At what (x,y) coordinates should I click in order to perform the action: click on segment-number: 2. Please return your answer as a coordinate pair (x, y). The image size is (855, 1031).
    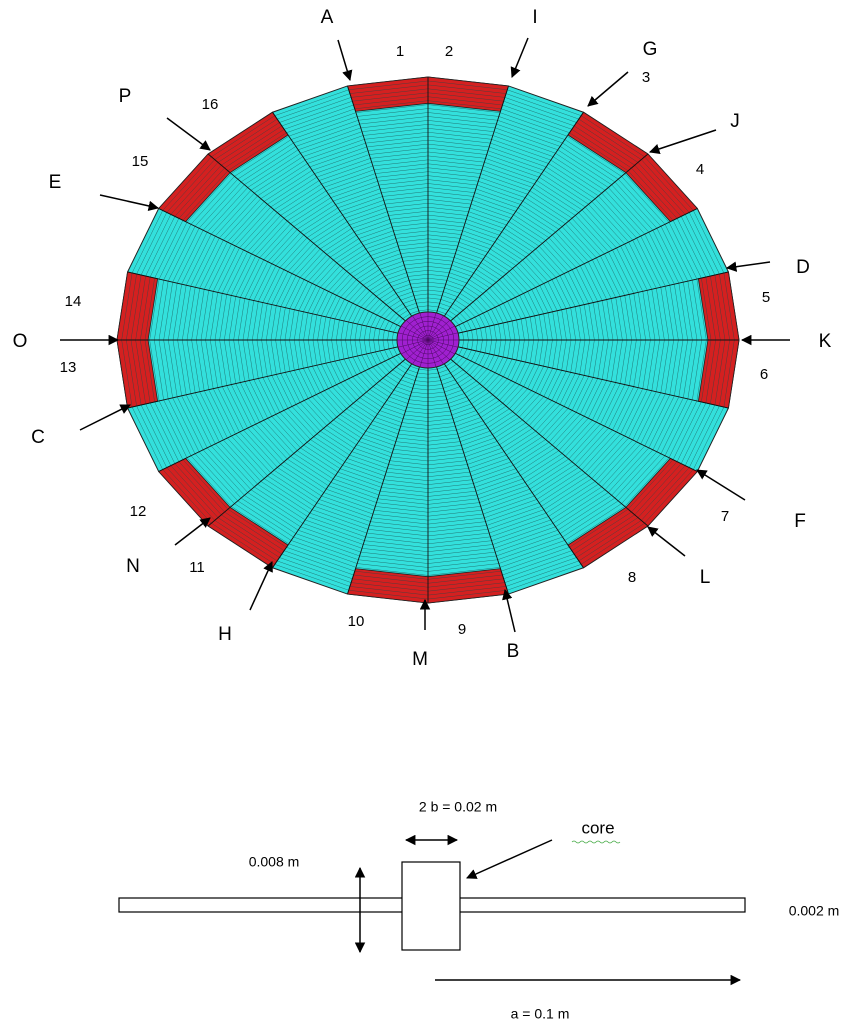
    Looking at the image, I should click on (449, 51).